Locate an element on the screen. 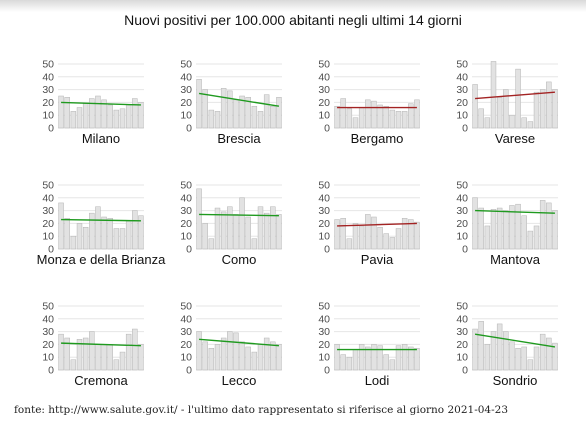  y-tick-label: 20 is located at coordinates (324, 103).